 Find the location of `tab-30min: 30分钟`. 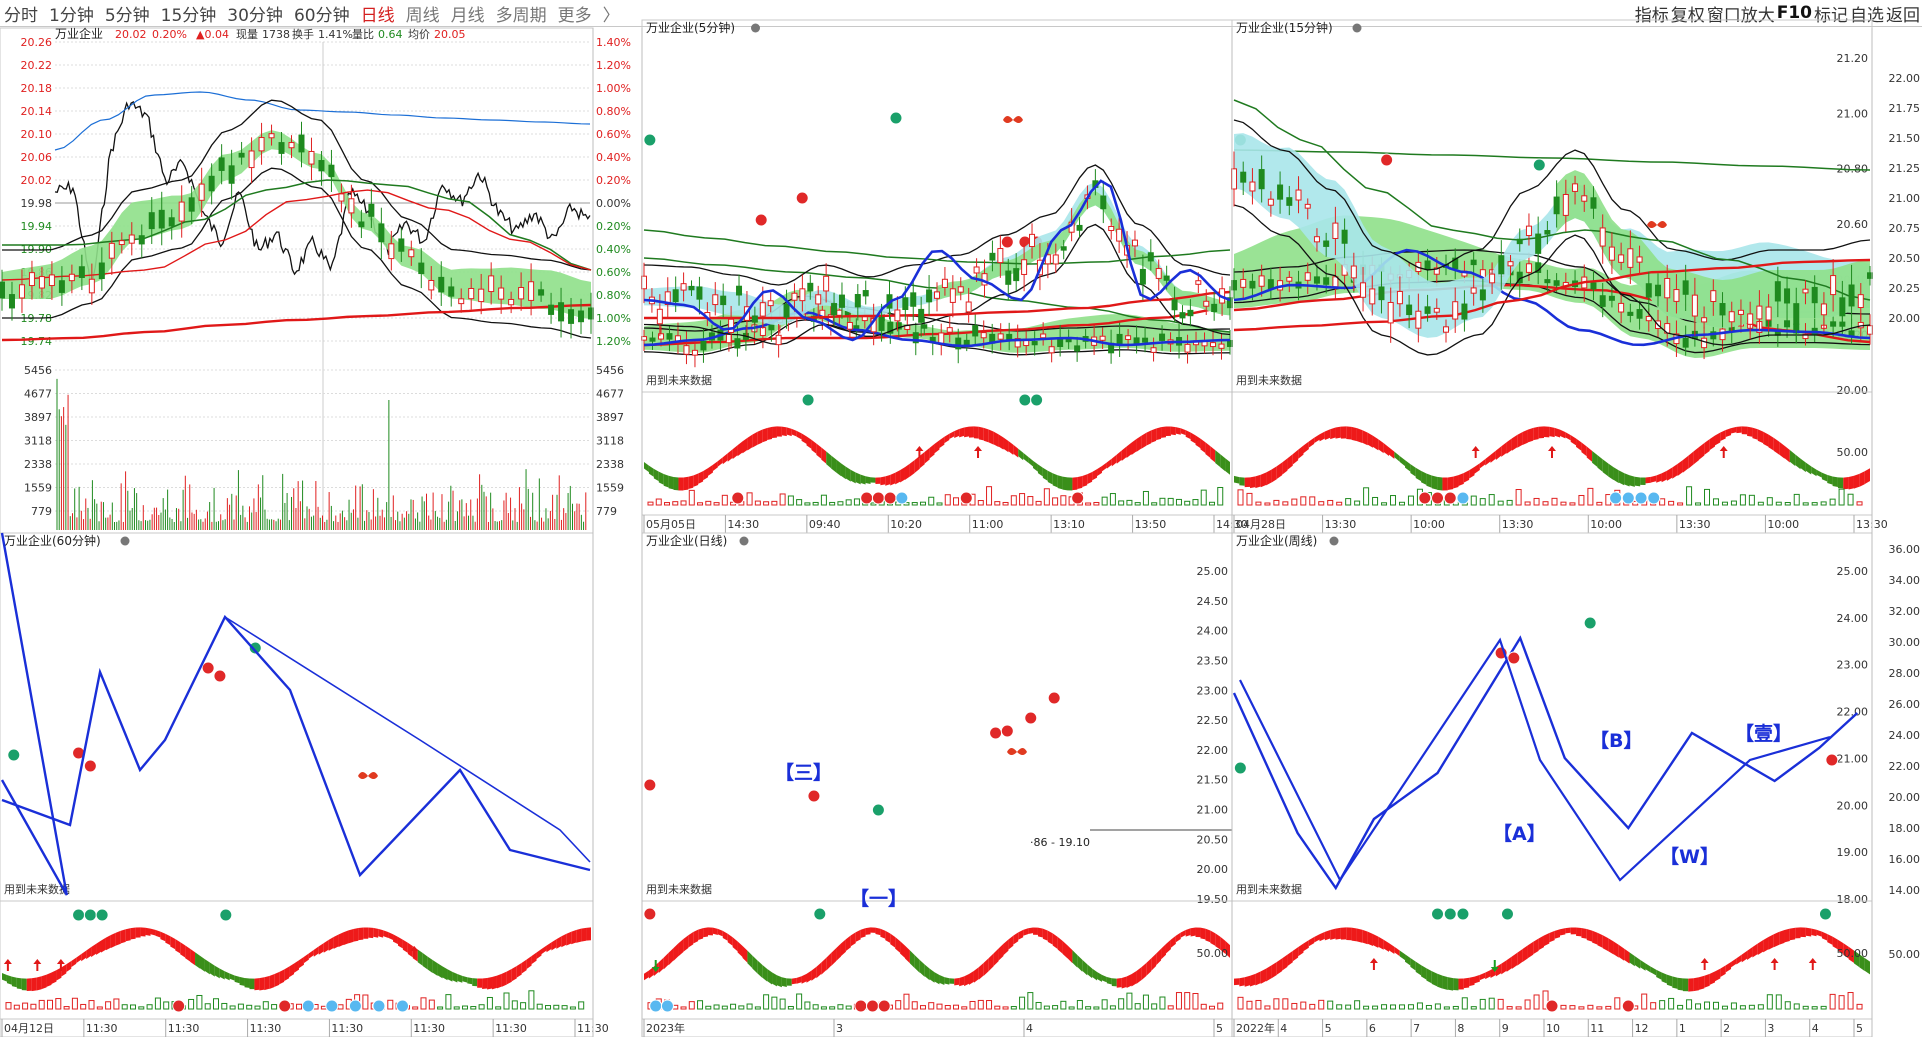

tab-30min: 30分钟 is located at coordinates (255, 15).